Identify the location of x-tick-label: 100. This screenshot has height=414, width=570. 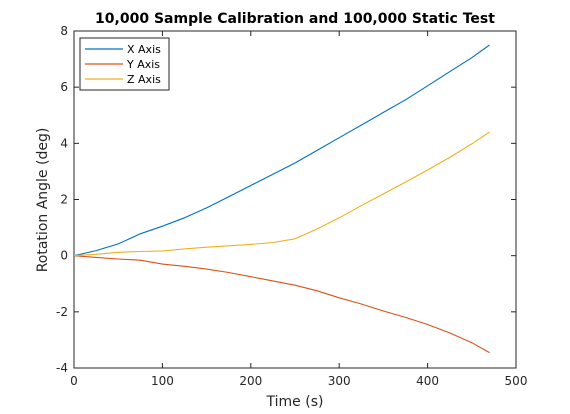
(162, 381).